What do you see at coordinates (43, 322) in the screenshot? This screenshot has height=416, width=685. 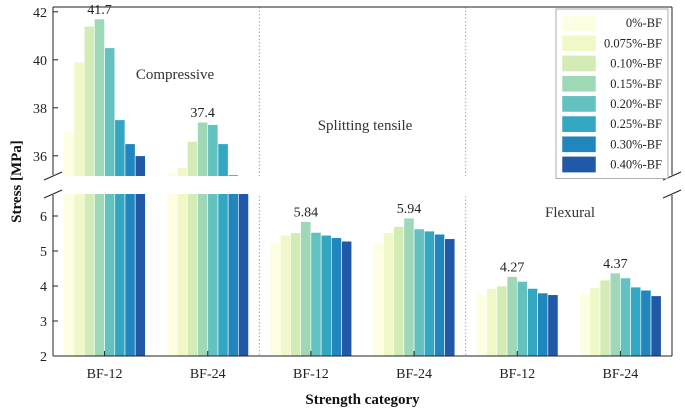 I see `y-tick-label: 3` at bounding box center [43, 322].